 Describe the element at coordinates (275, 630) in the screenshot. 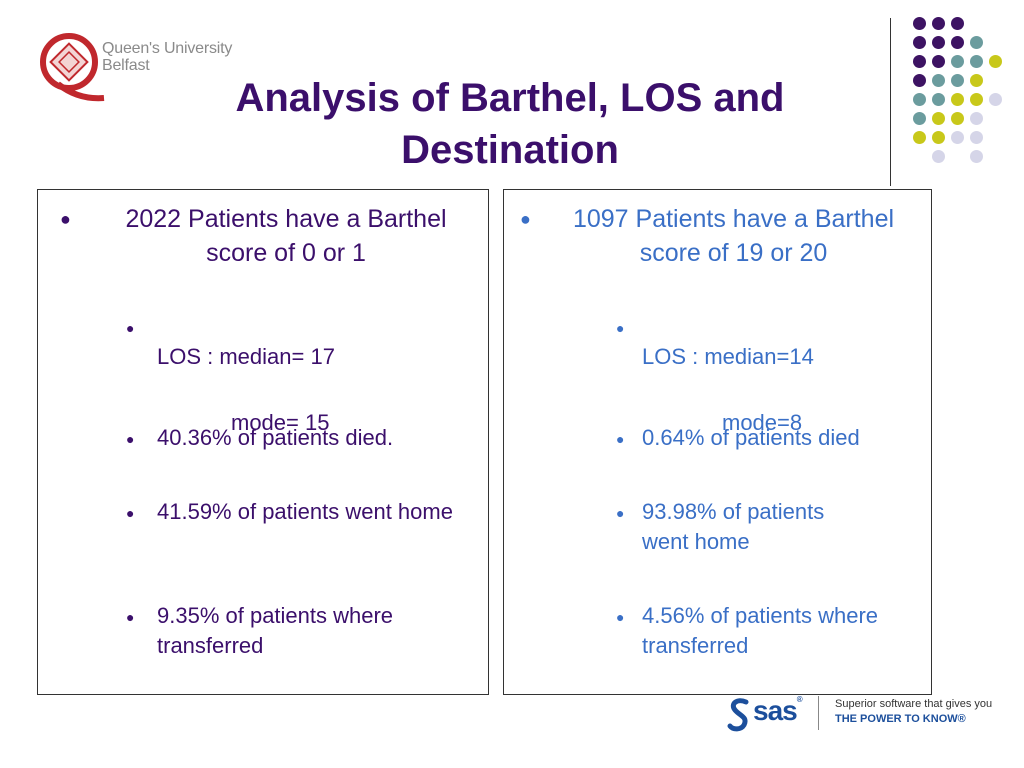

I see `left-transferred-text: 9.35% of patients where transferred` at that location.